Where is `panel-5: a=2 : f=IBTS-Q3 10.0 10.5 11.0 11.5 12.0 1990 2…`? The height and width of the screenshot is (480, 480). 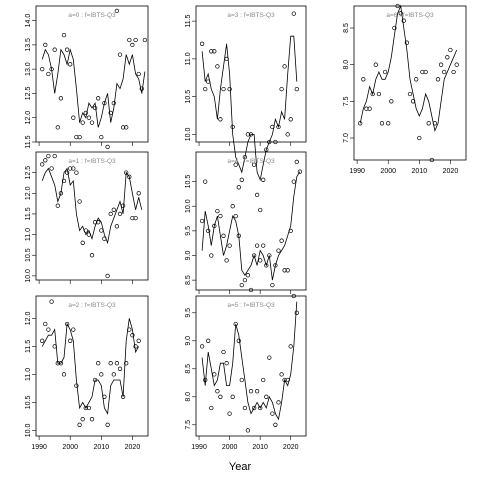
panel-5: a=2 : f=IBTS-Q3 10.0 10.5 11.0 11.5 12.0 1990 2… is located at coordinates (87, 373).